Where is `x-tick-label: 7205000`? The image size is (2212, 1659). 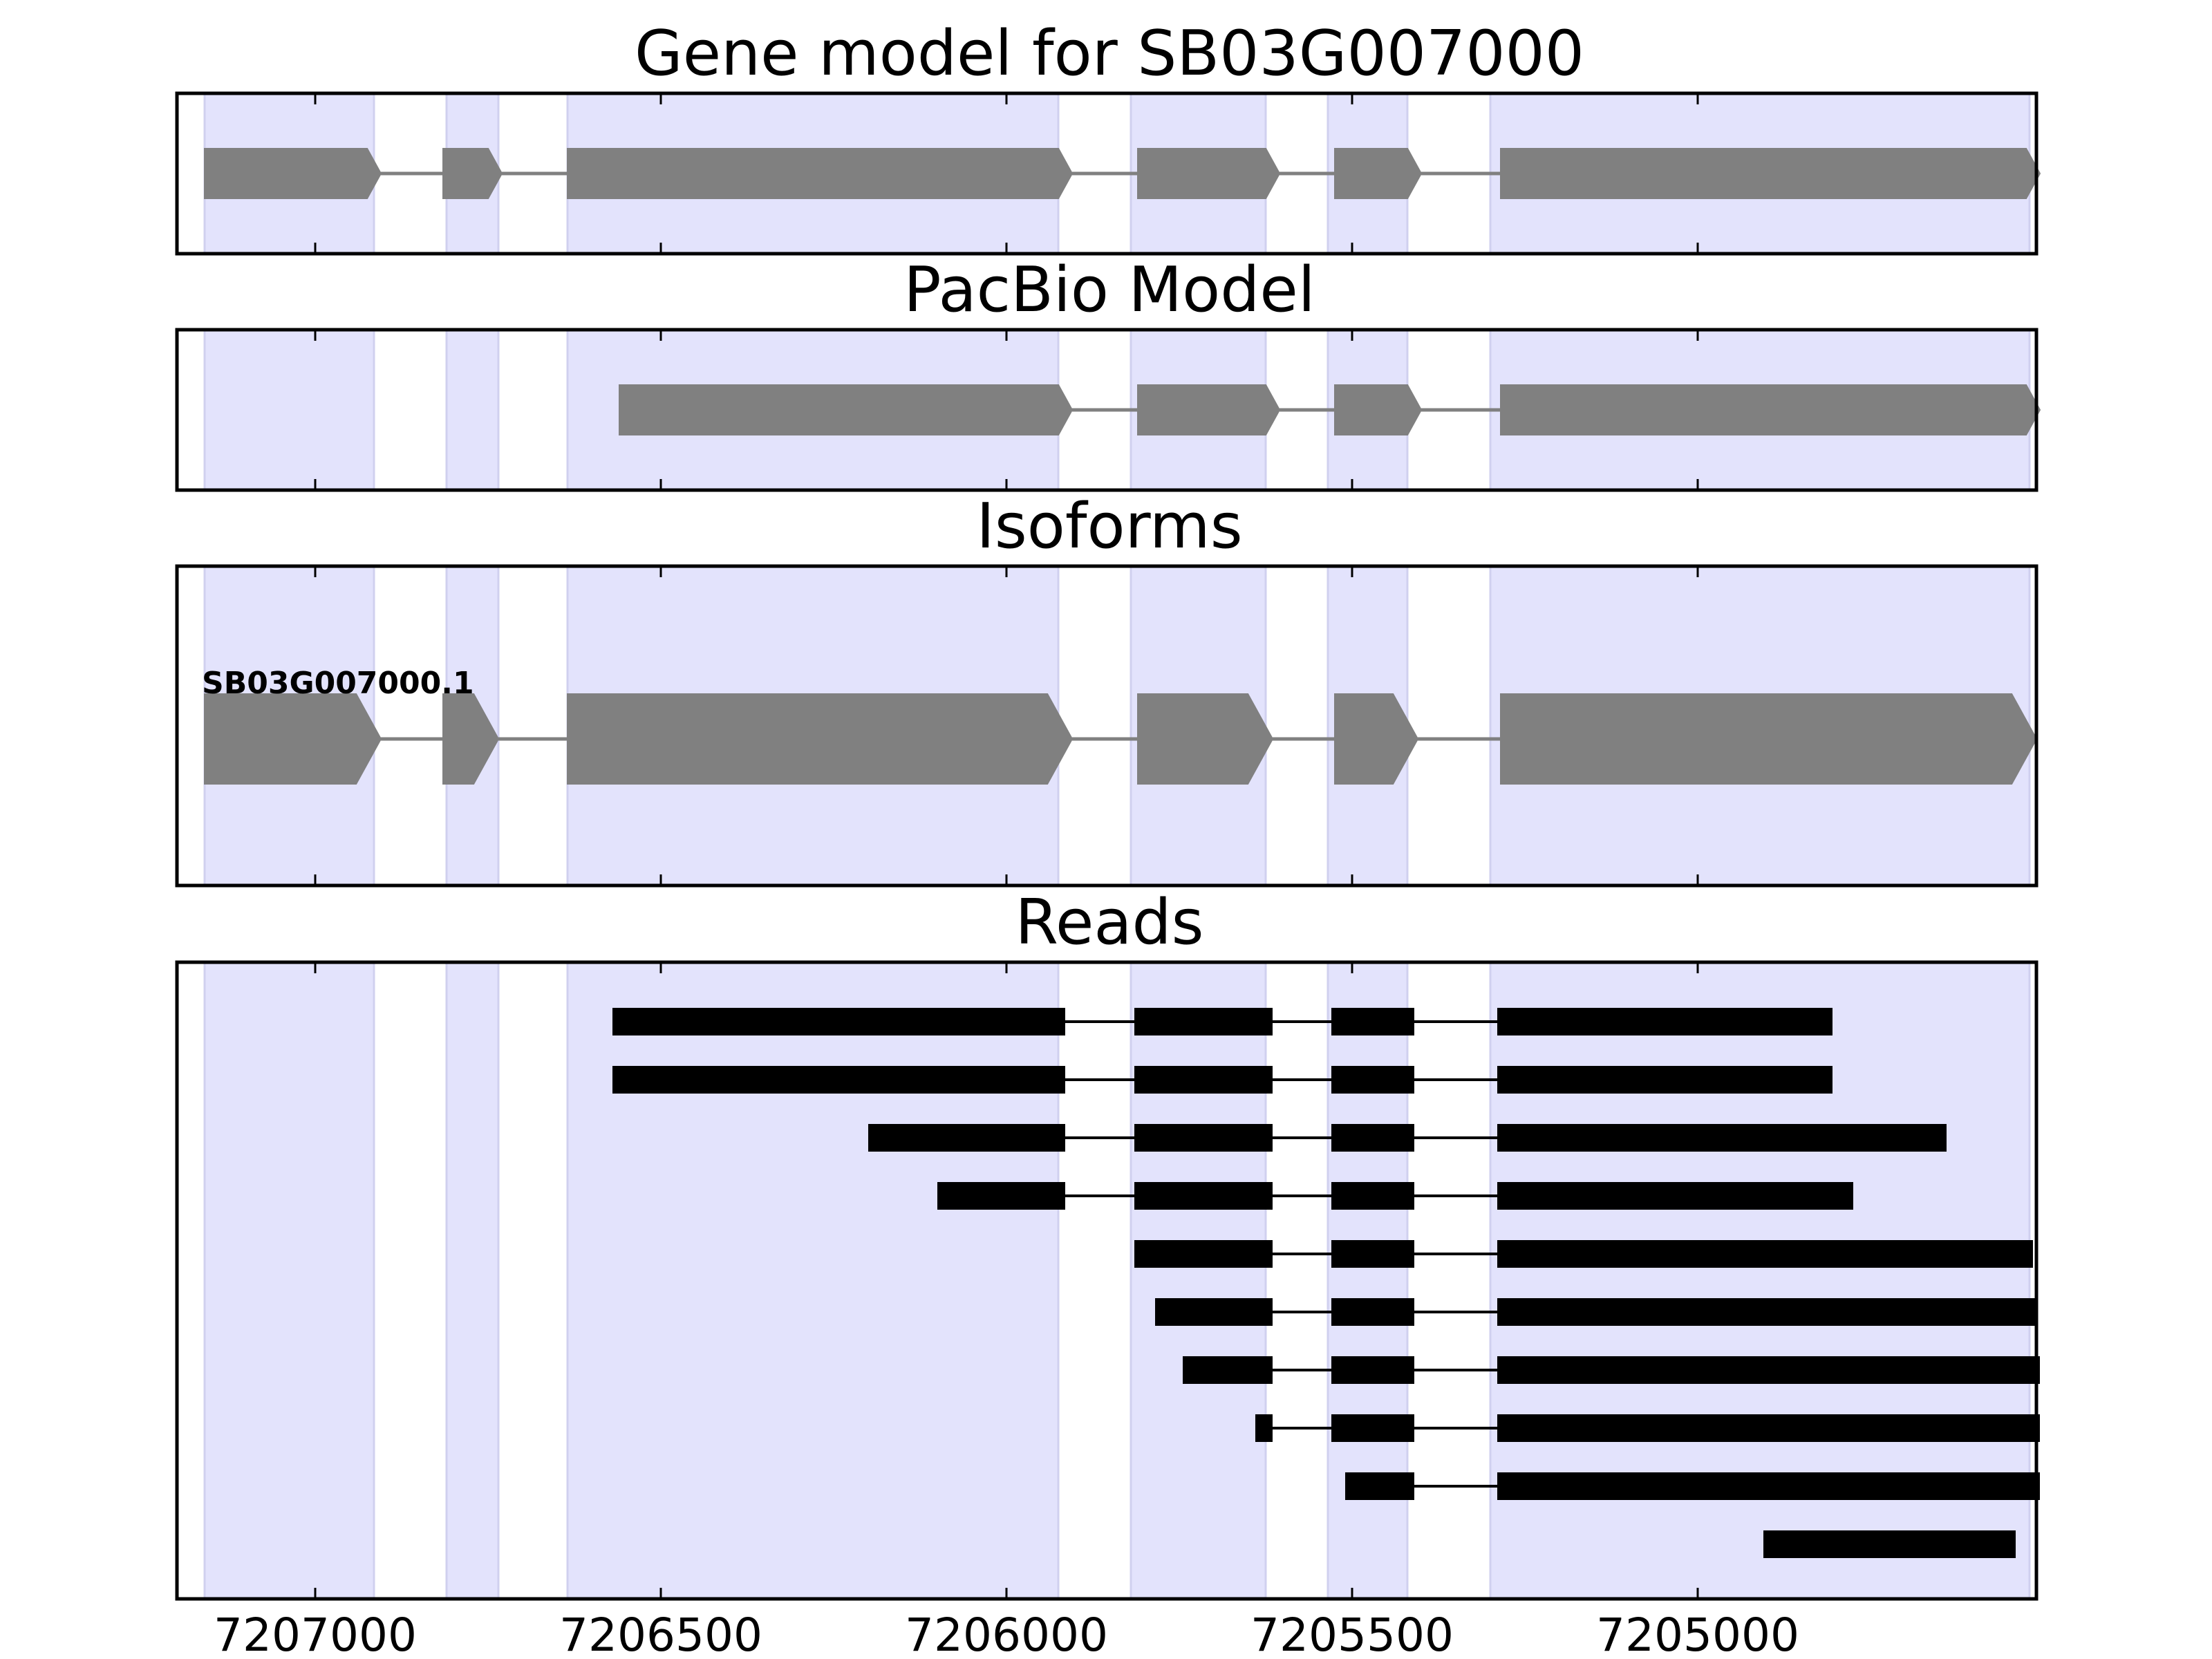 x-tick-label: 7205000 is located at coordinates (1698, 1634).